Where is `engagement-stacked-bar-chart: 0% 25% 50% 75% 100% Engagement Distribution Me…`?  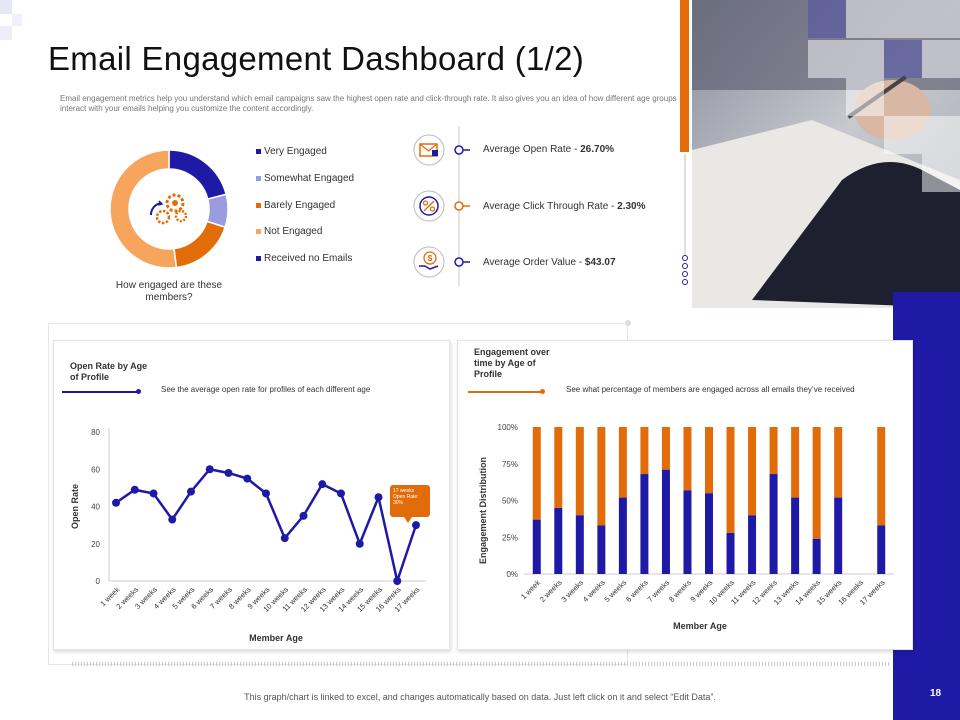 engagement-stacked-bar-chart: 0% 25% 50% 75% 100% Engagement Distribution Me… is located at coordinates (686, 527).